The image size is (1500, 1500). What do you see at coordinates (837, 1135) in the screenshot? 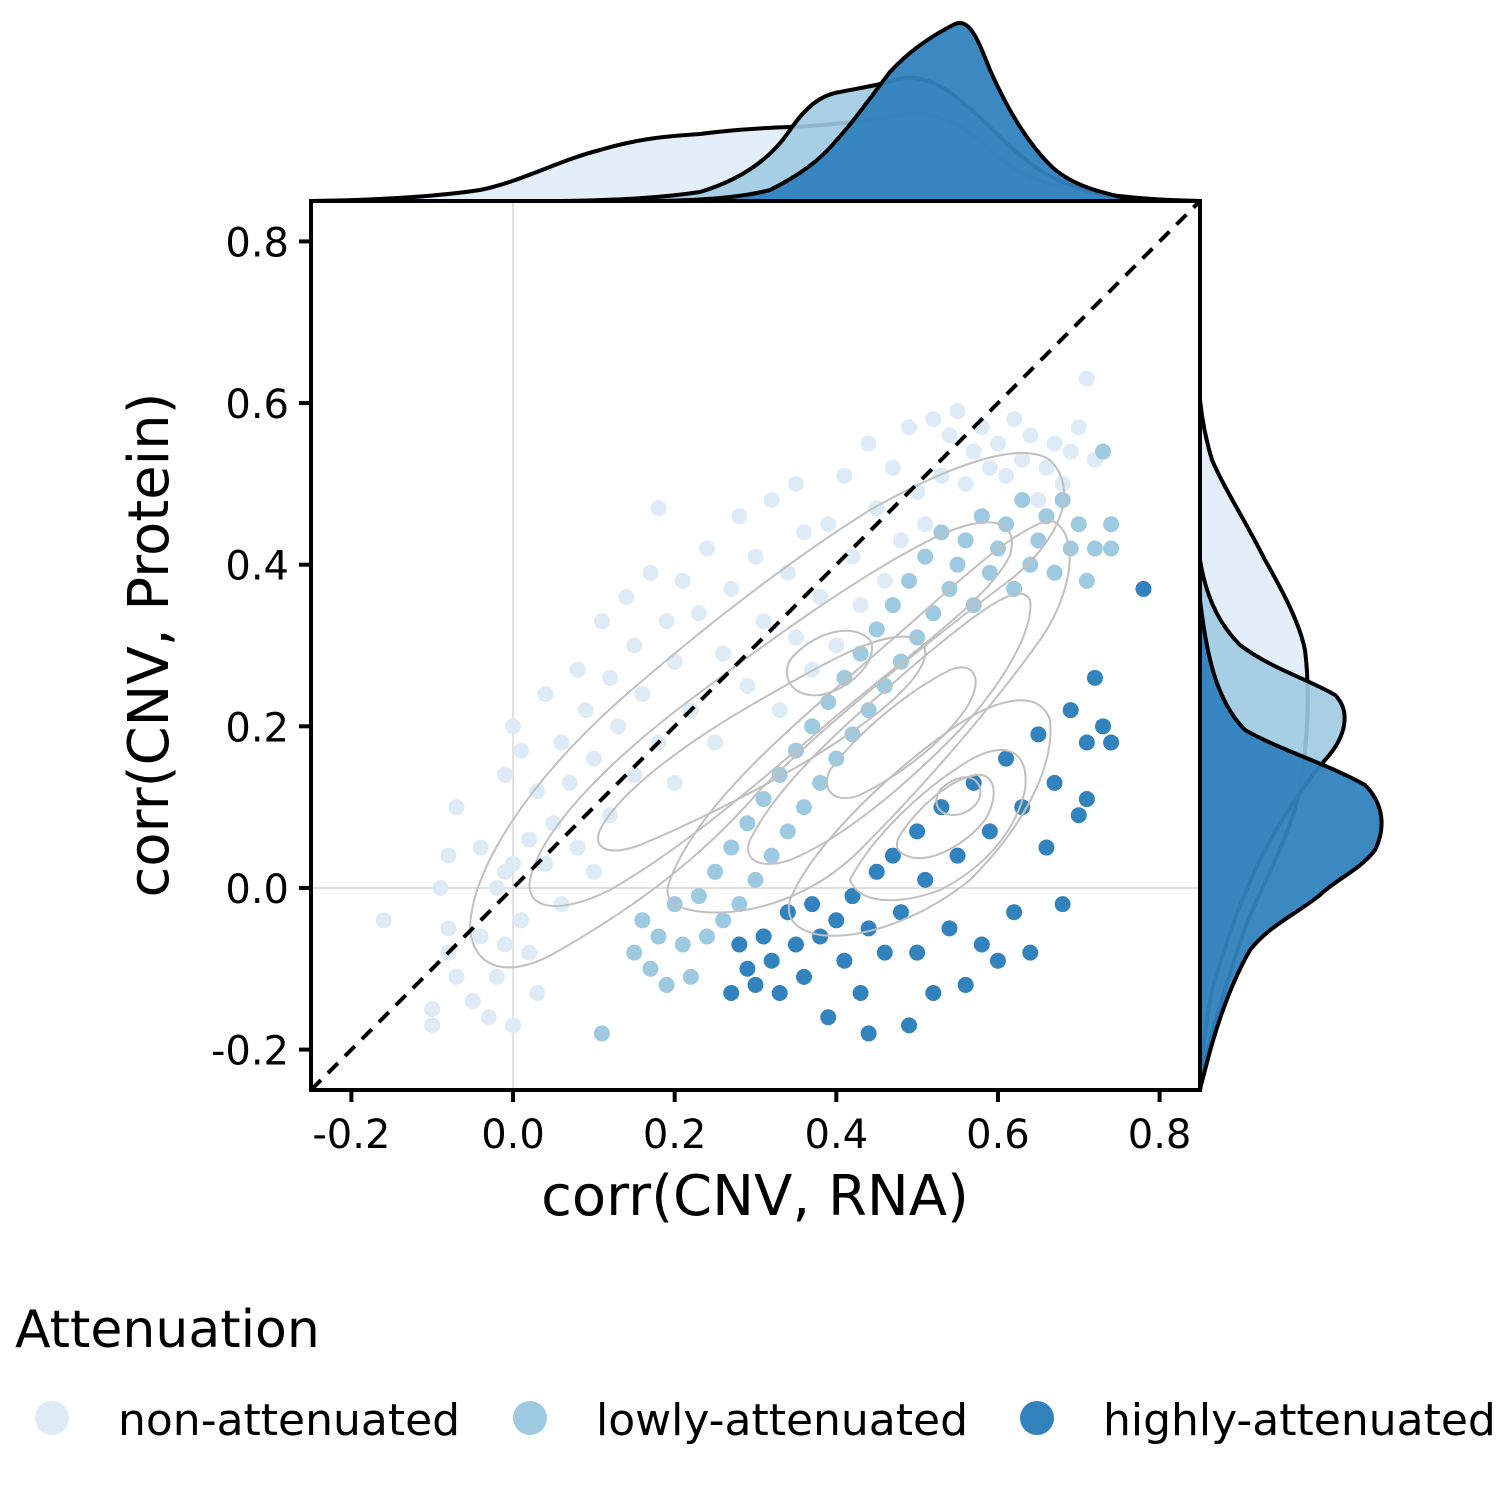
I see `x-tick-label: 0.4` at bounding box center [837, 1135].